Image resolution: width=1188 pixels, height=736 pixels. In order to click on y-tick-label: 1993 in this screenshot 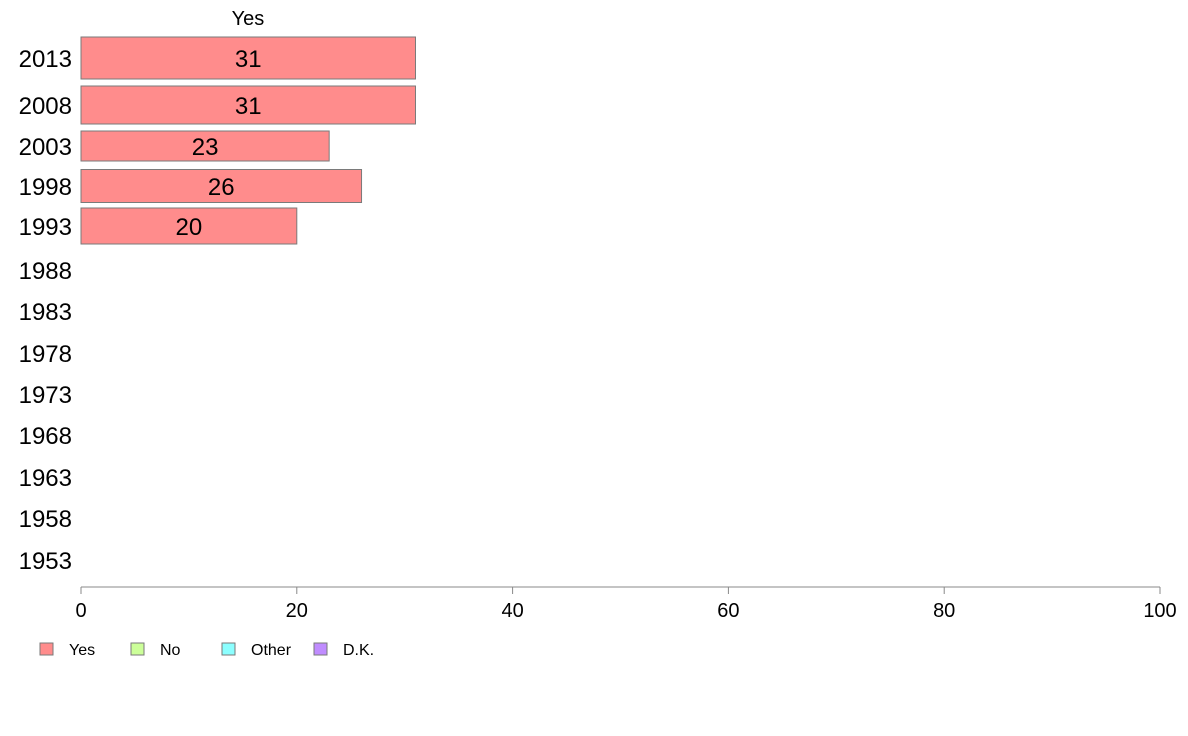, I will do `click(45, 227)`.